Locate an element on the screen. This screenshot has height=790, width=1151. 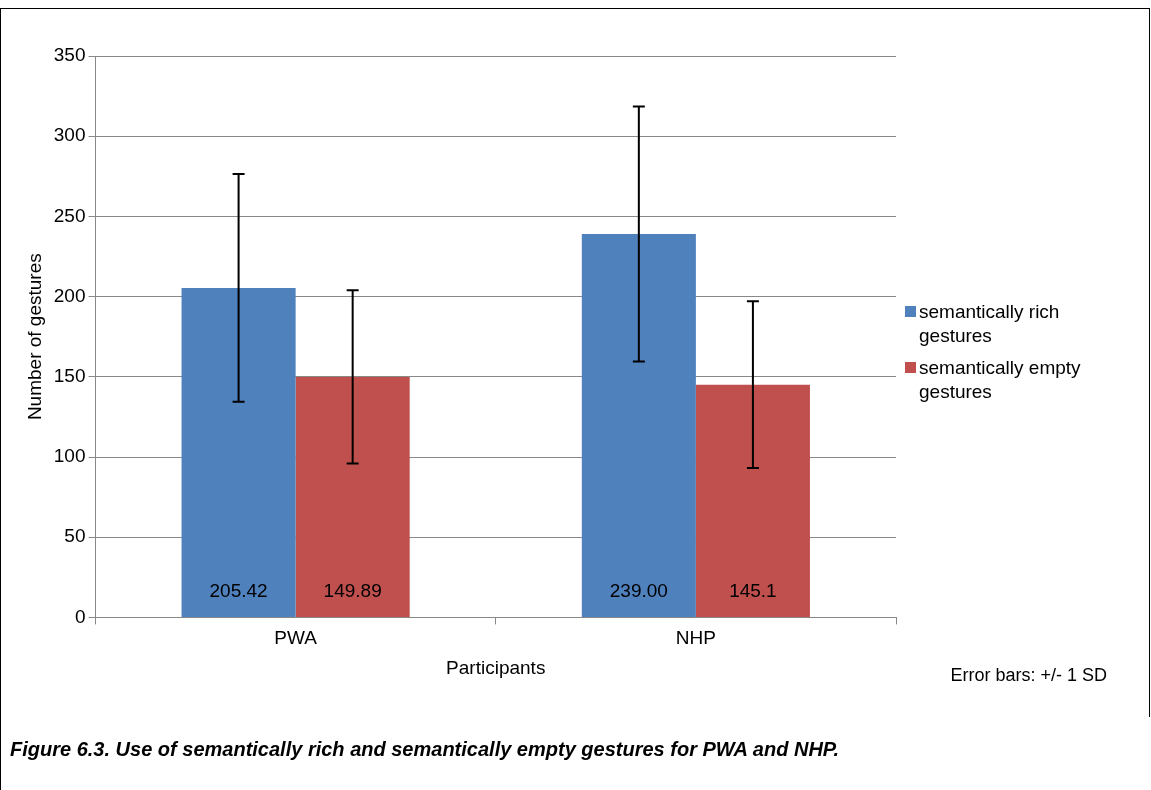
legend-label: semantically rich gestures is located at coordinates (990, 324).